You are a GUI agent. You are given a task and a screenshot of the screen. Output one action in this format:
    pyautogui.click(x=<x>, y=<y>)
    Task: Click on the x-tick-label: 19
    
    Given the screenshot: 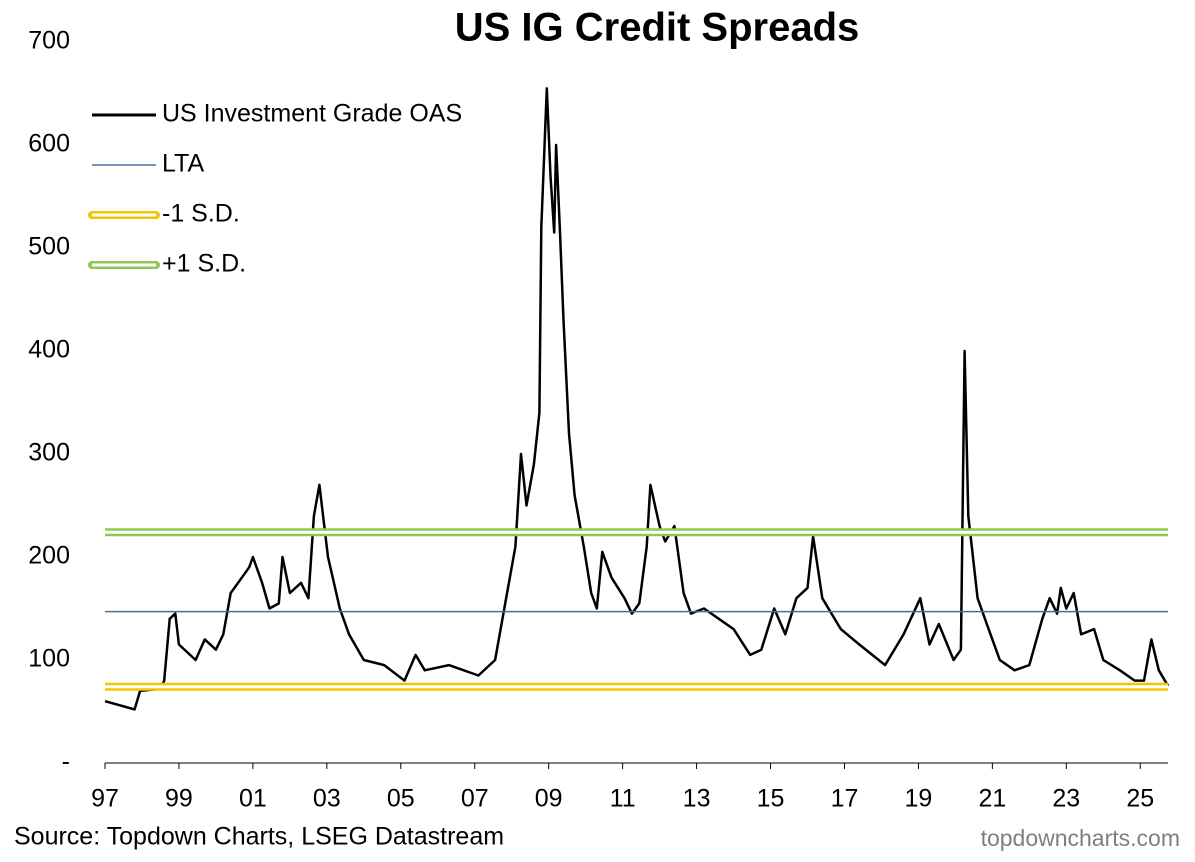 What is the action you would take?
    pyautogui.click(x=919, y=799)
    